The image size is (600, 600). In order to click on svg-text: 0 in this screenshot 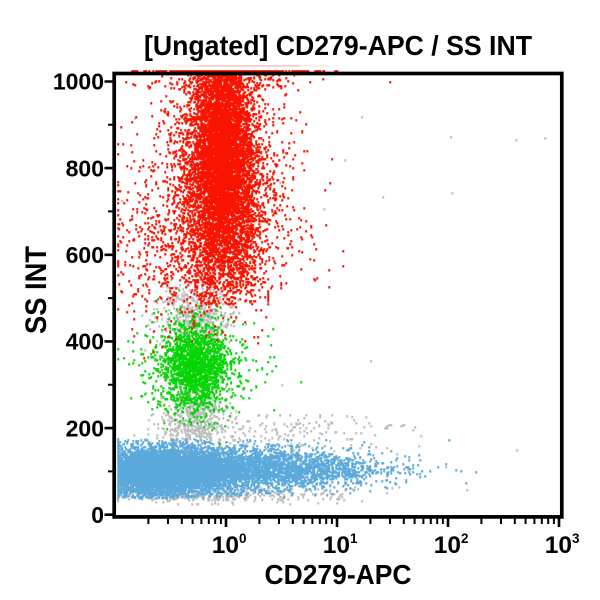, I will do `click(97, 515)`.